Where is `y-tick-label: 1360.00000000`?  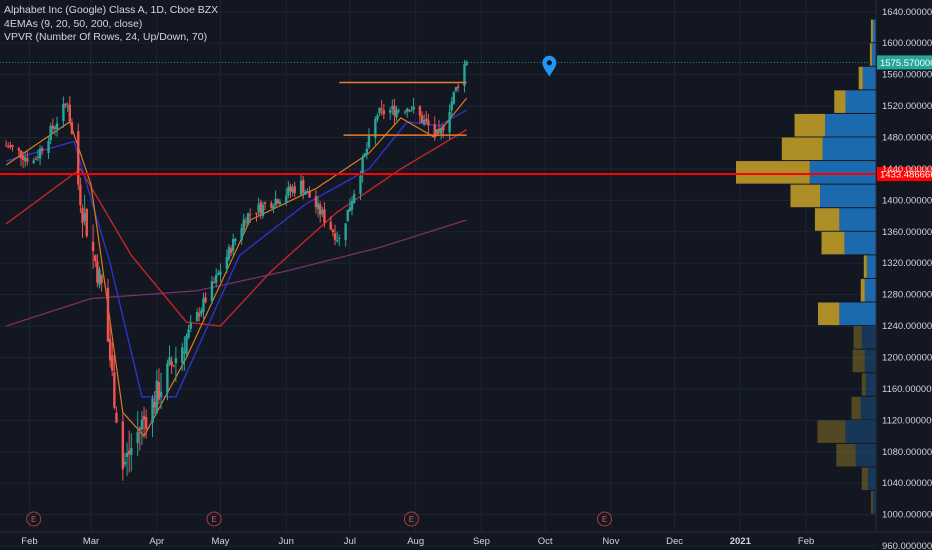
y-tick-label: 1360.00000000 is located at coordinates (907, 232).